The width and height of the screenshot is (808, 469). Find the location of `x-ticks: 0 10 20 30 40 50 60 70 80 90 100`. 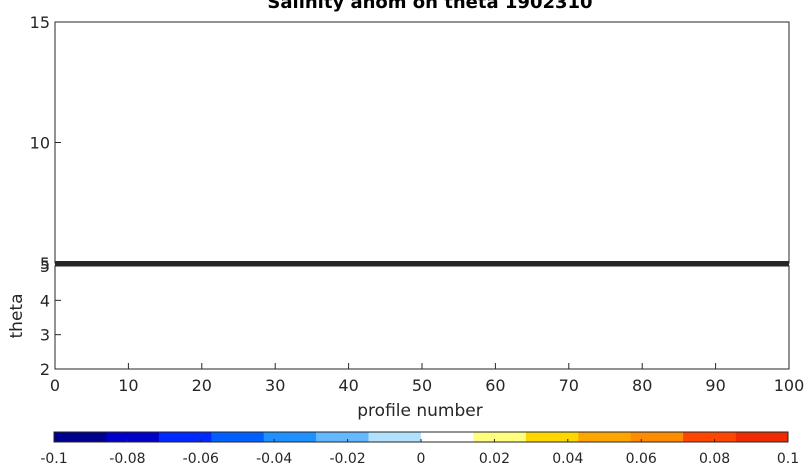

x-ticks: 0 10 20 30 40 50 60 70 80 90 100 is located at coordinates (427, 379).